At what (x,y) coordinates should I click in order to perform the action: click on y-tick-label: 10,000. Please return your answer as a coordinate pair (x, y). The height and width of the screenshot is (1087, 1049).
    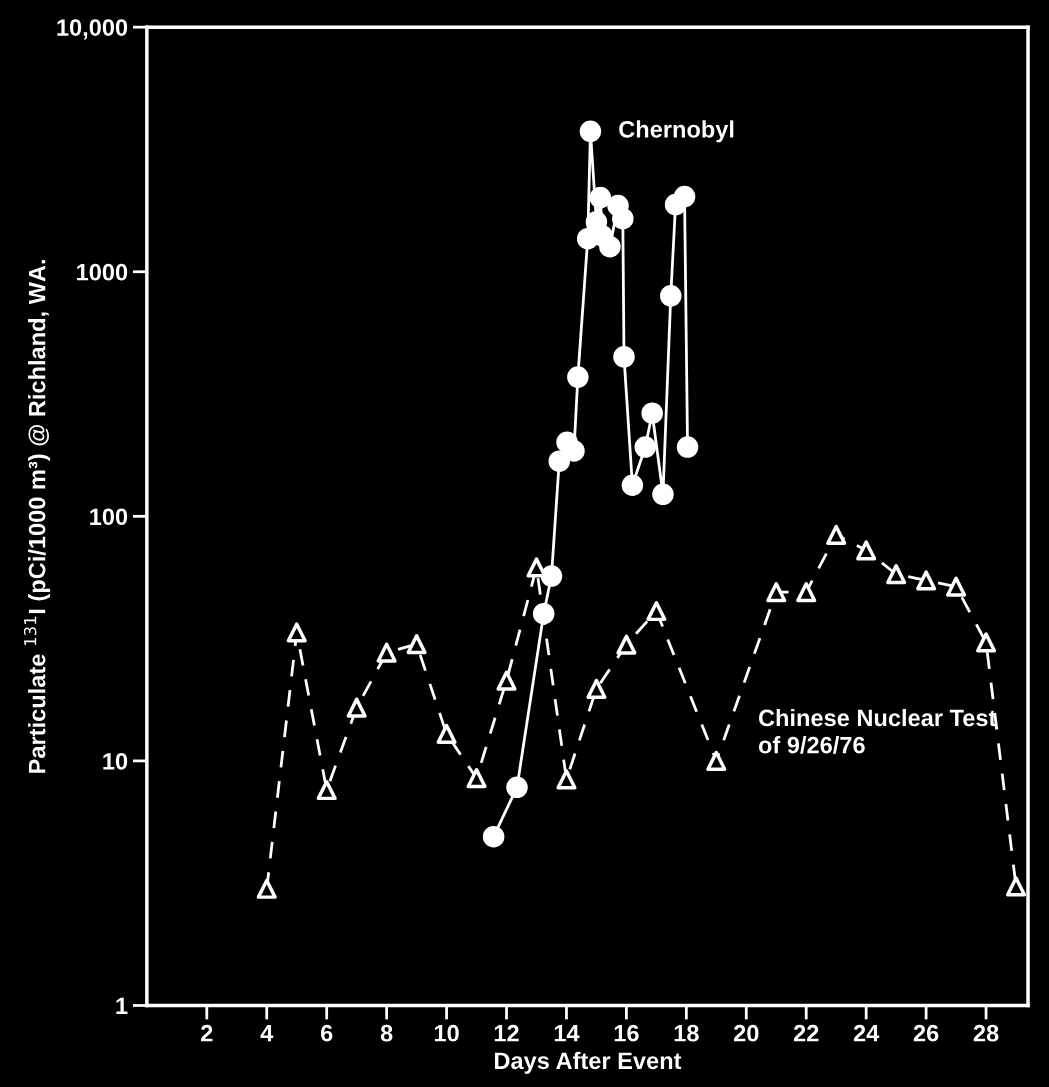
    Looking at the image, I should click on (92, 29).